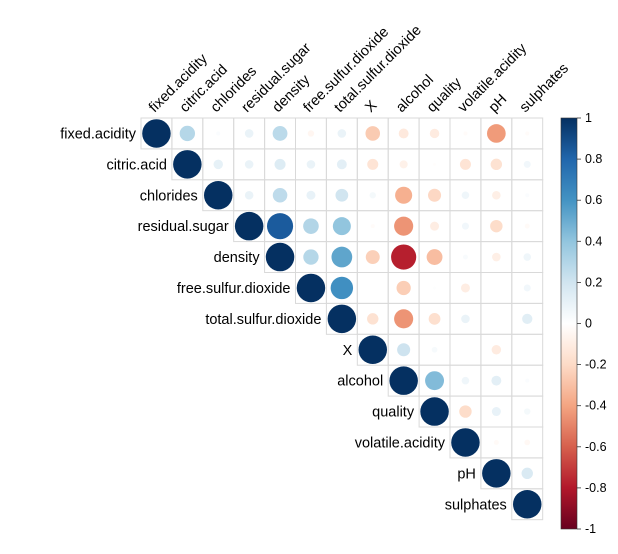 The width and height of the screenshot is (618, 554). I want to click on colorbar-tick-label: 0.2, so click(593, 282).